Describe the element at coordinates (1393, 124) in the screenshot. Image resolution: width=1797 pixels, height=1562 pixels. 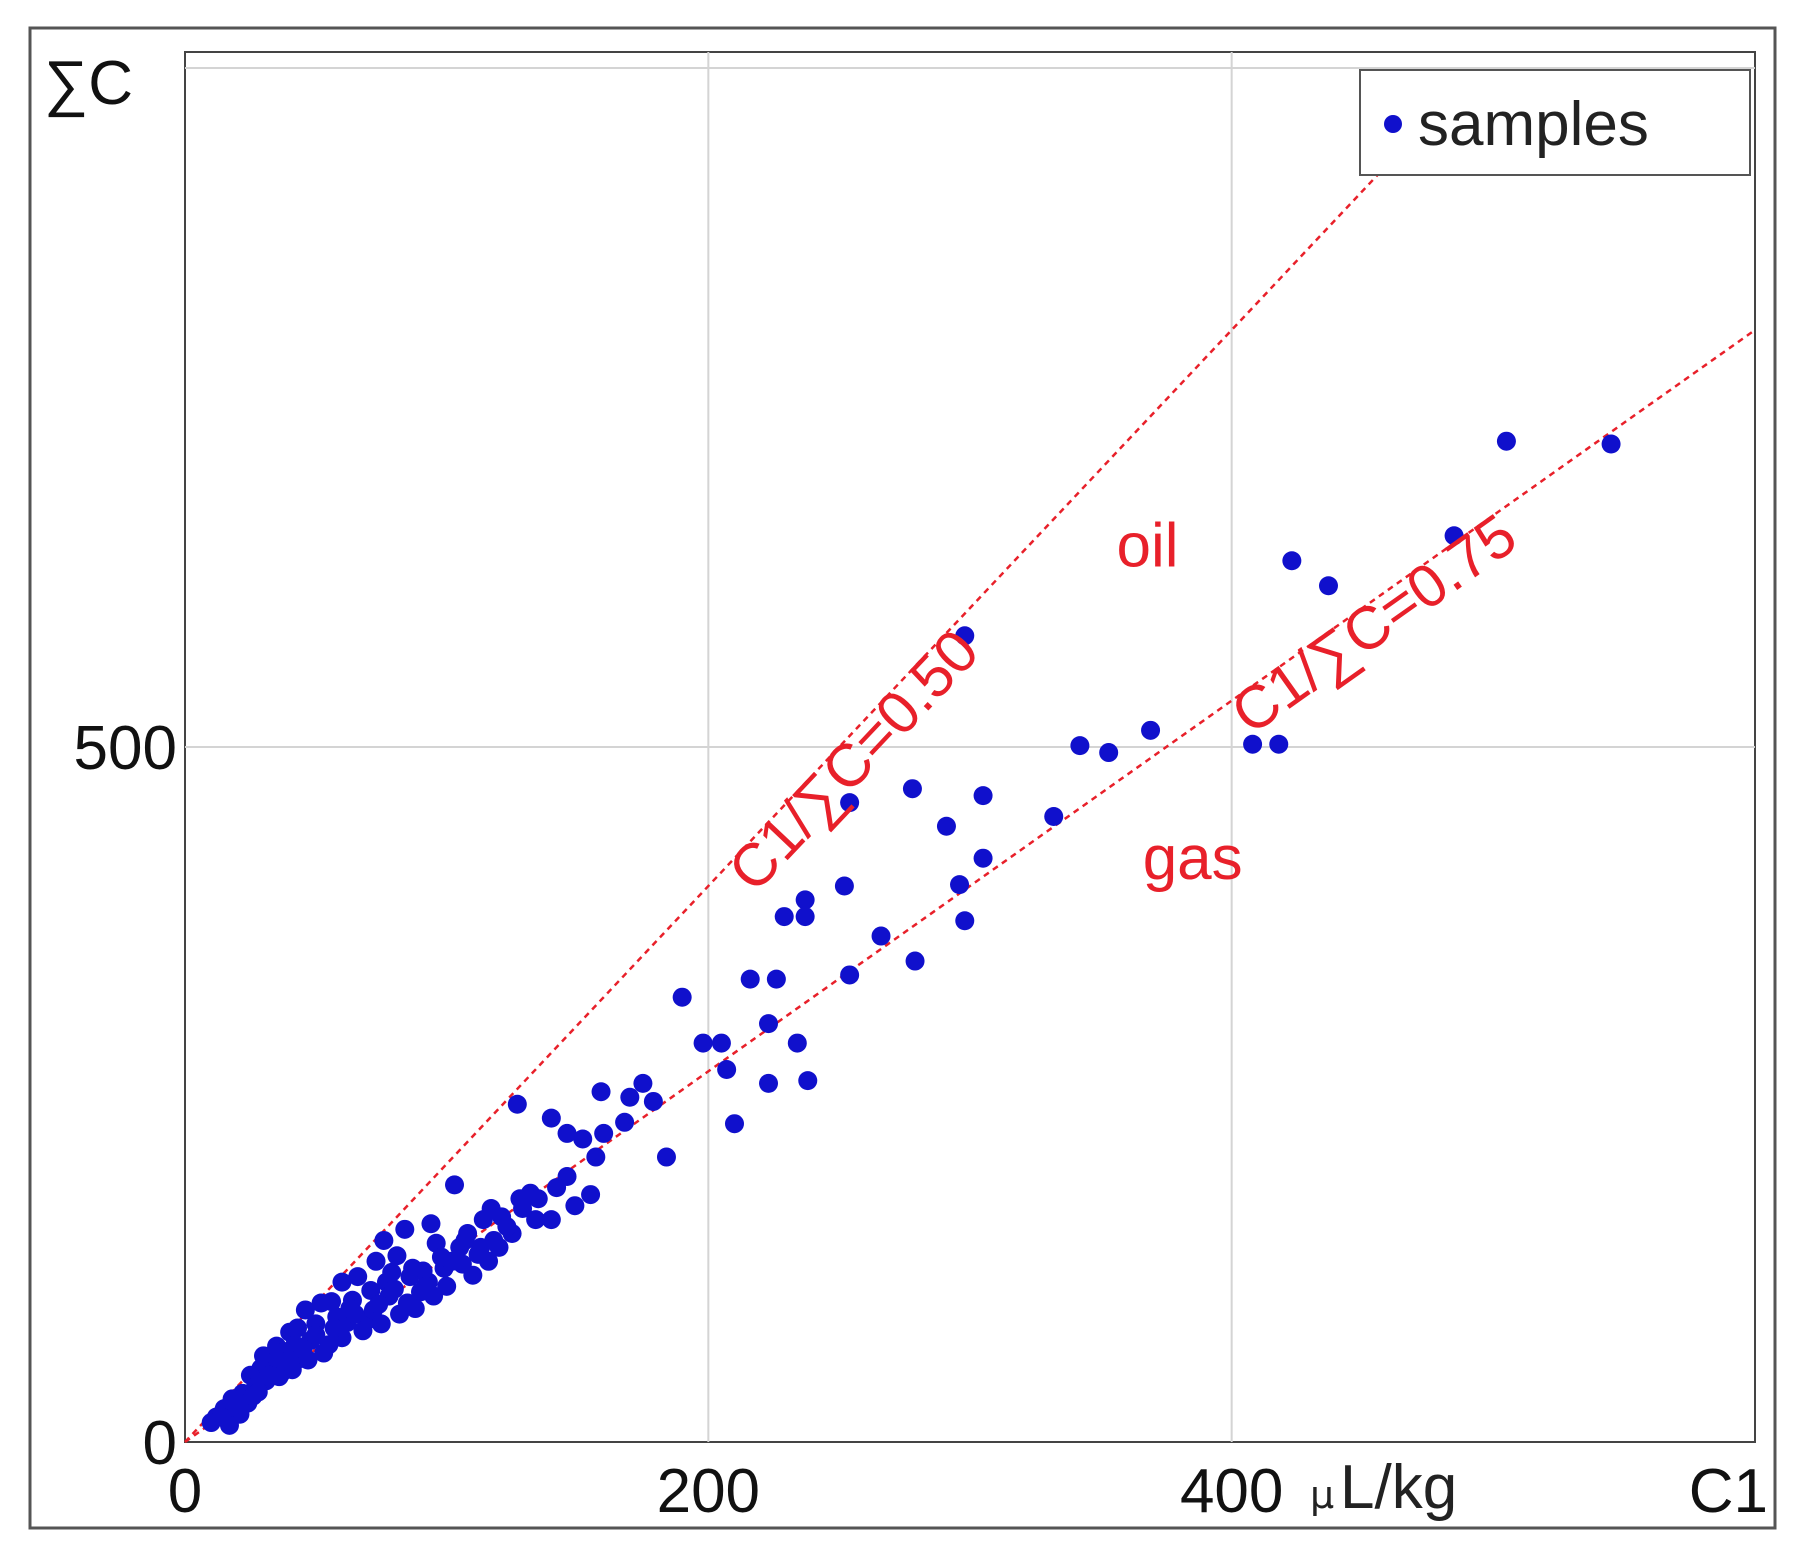
I see `legend-marker` at that location.